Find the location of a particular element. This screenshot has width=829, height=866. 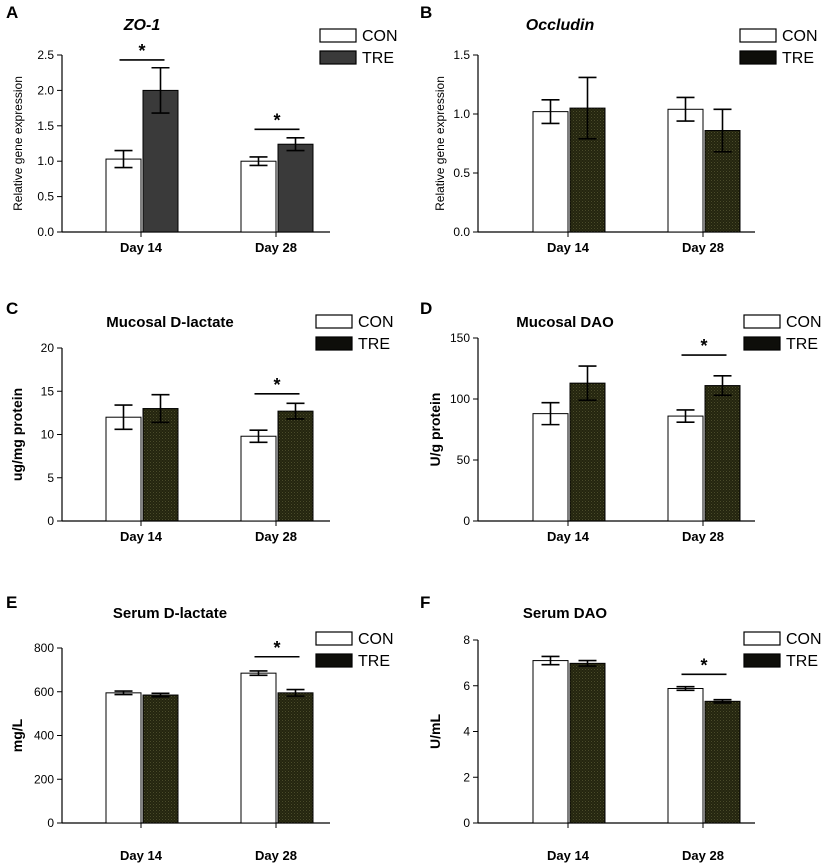

panel-title: Occludin is located at coordinates (560, 25).